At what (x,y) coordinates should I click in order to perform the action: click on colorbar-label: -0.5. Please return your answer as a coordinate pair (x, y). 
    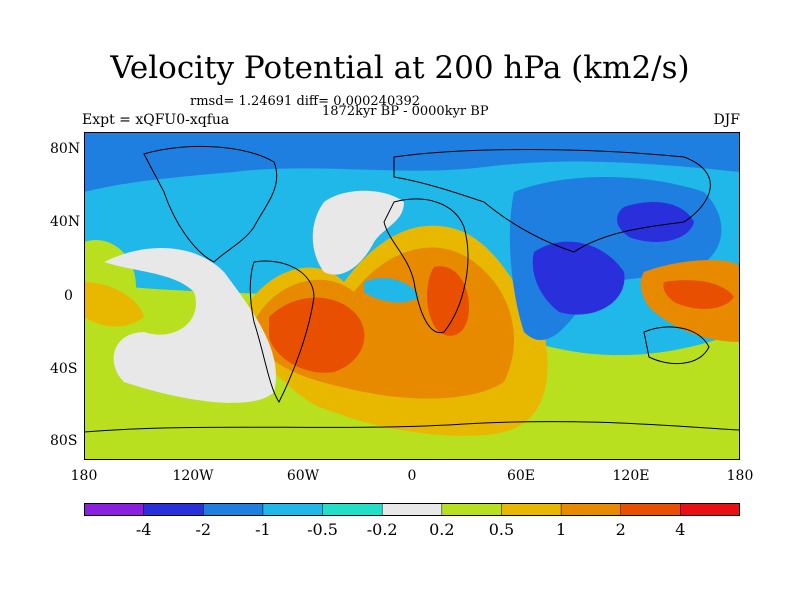
    Looking at the image, I should click on (322, 529).